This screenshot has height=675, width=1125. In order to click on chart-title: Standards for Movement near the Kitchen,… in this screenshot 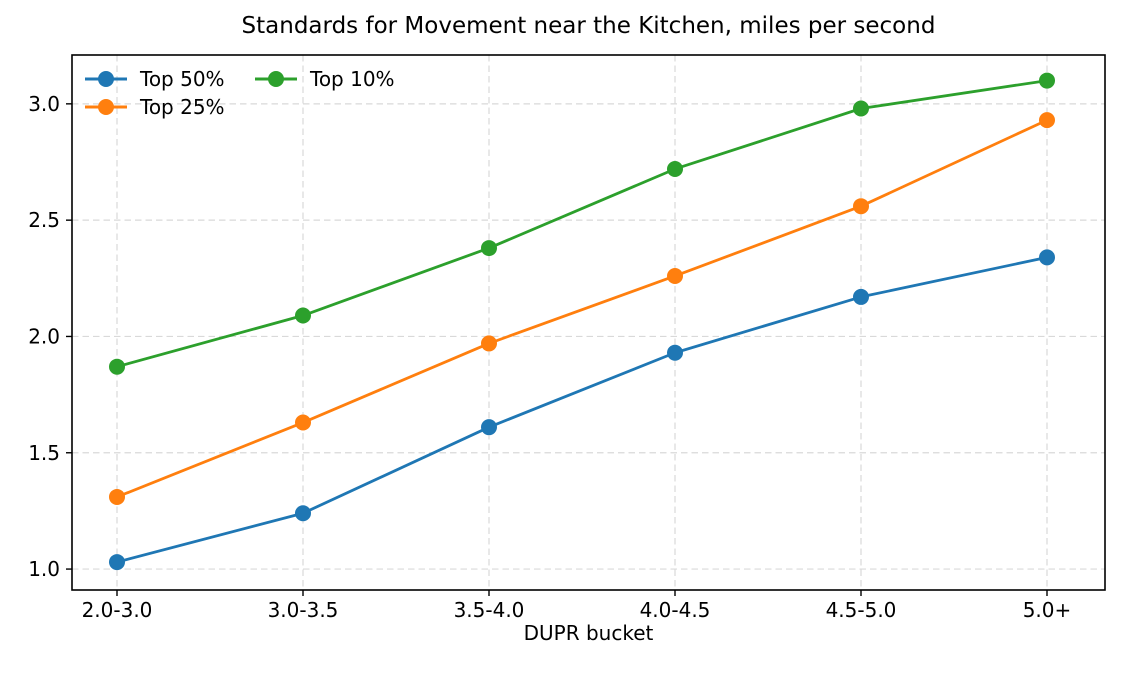, I will do `click(588, 26)`.